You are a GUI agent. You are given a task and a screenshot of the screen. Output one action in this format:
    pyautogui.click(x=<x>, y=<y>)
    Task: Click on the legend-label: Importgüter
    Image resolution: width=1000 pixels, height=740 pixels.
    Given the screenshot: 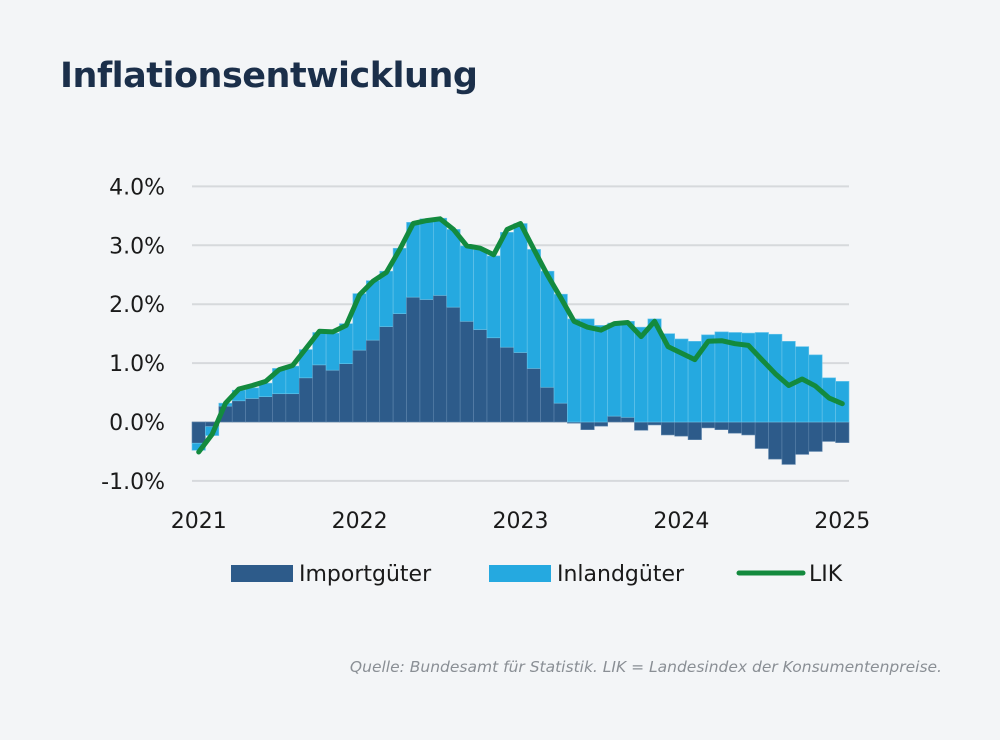 What is the action you would take?
    pyautogui.click(x=365, y=574)
    